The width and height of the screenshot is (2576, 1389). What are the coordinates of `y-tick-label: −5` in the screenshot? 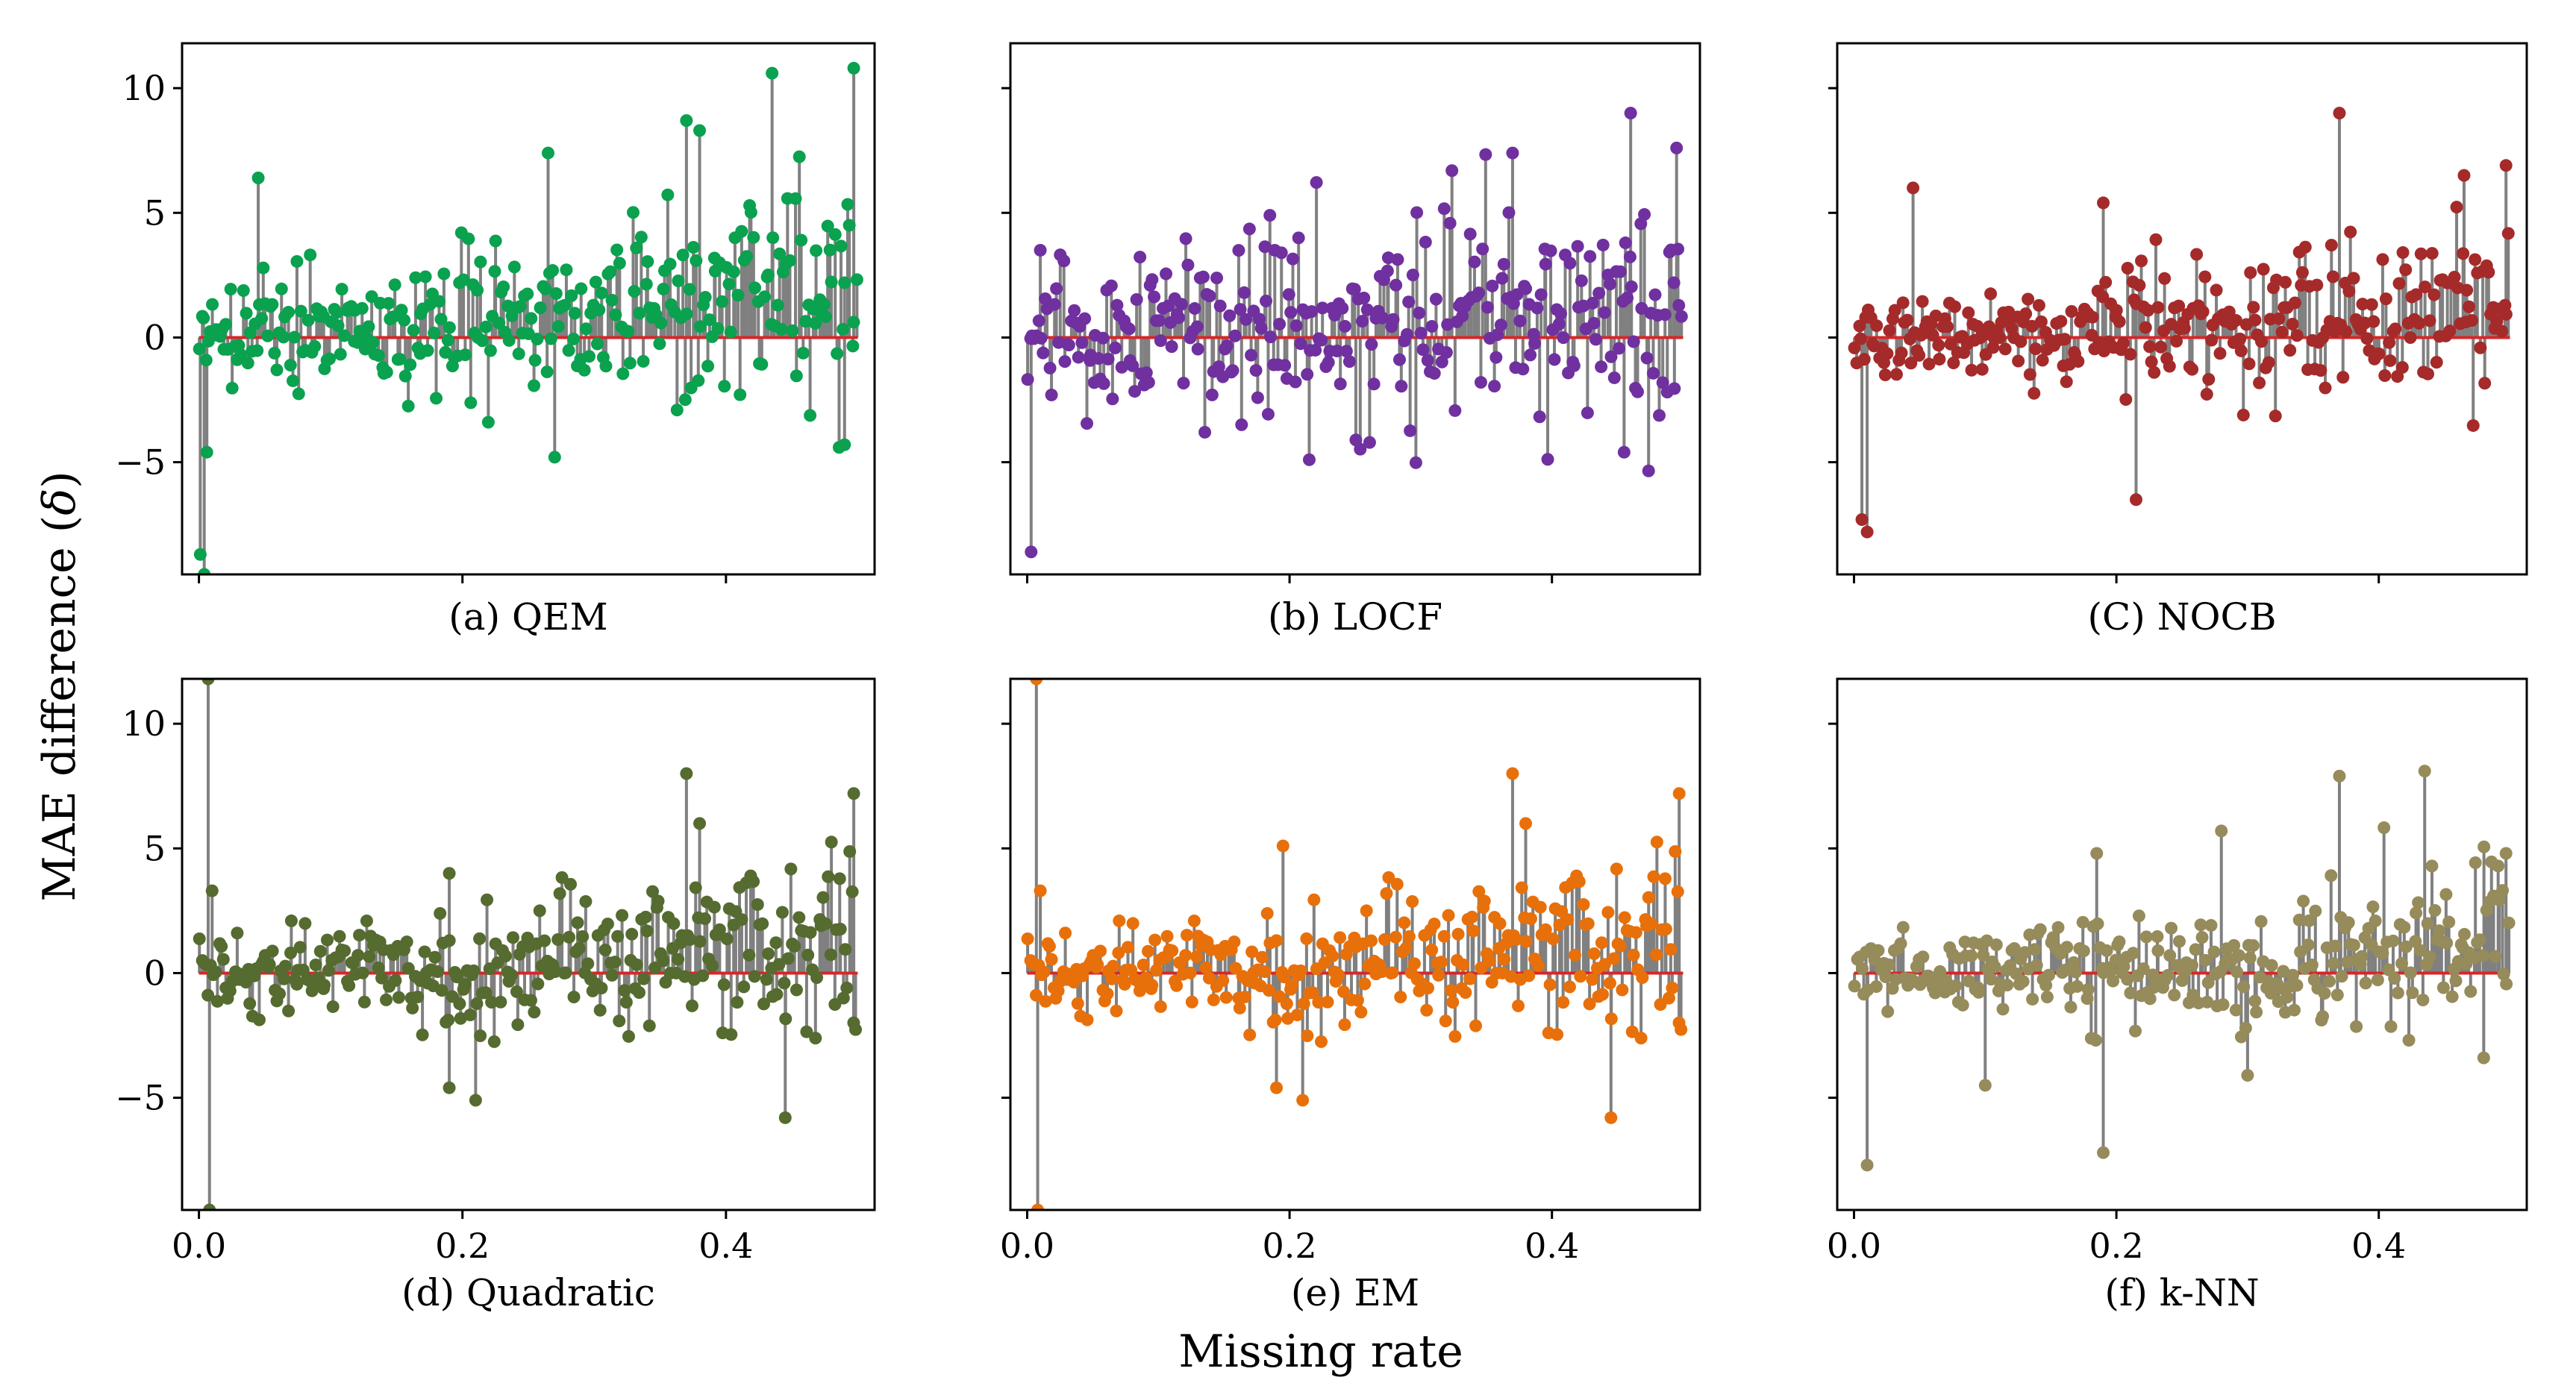 It's located at (140, 462).